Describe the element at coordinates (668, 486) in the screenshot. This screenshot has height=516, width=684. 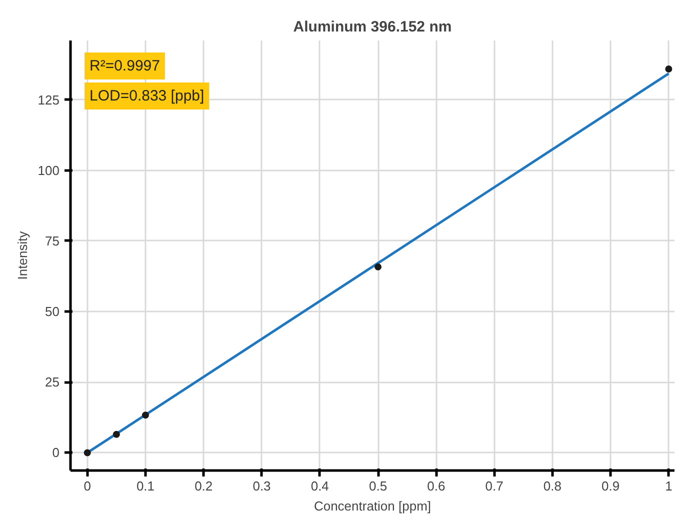
I see `x-tick-label: 1` at that location.